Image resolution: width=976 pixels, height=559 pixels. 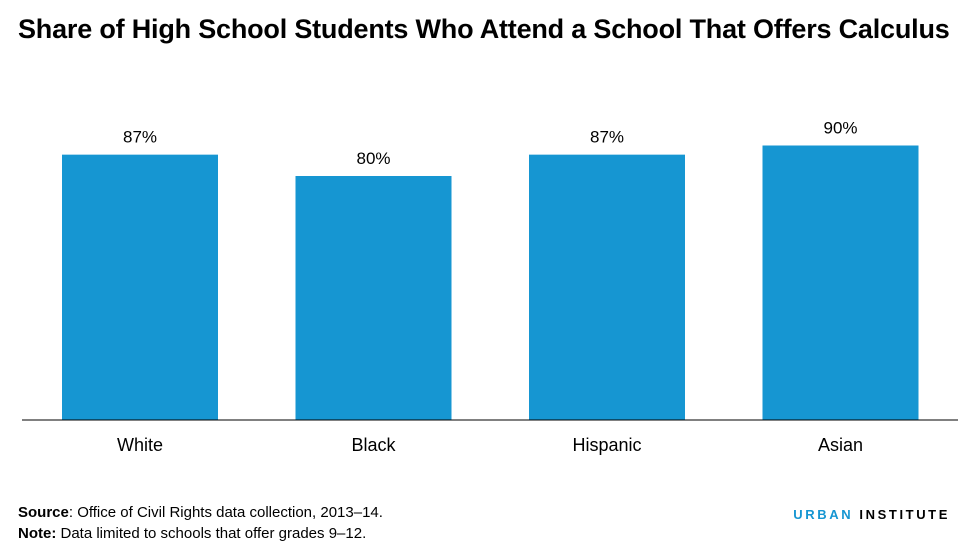 I want to click on category-label-hispanic: Hispanic, so click(x=606, y=445).